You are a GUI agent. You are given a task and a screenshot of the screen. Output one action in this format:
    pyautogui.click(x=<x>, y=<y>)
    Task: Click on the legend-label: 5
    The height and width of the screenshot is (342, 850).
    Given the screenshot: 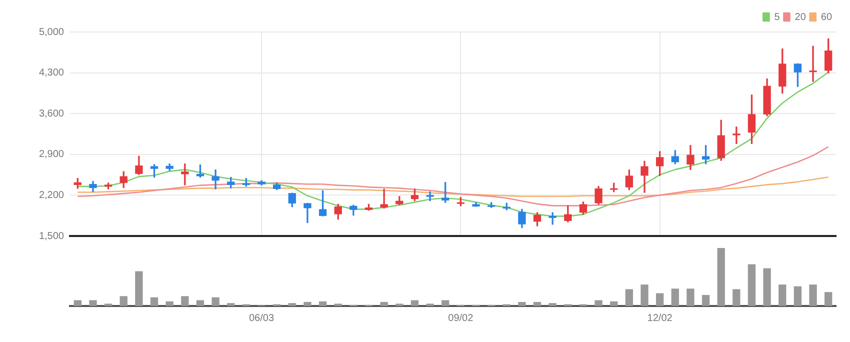 What is the action you would take?
    pyautogui.click(x=777, y=17)
    